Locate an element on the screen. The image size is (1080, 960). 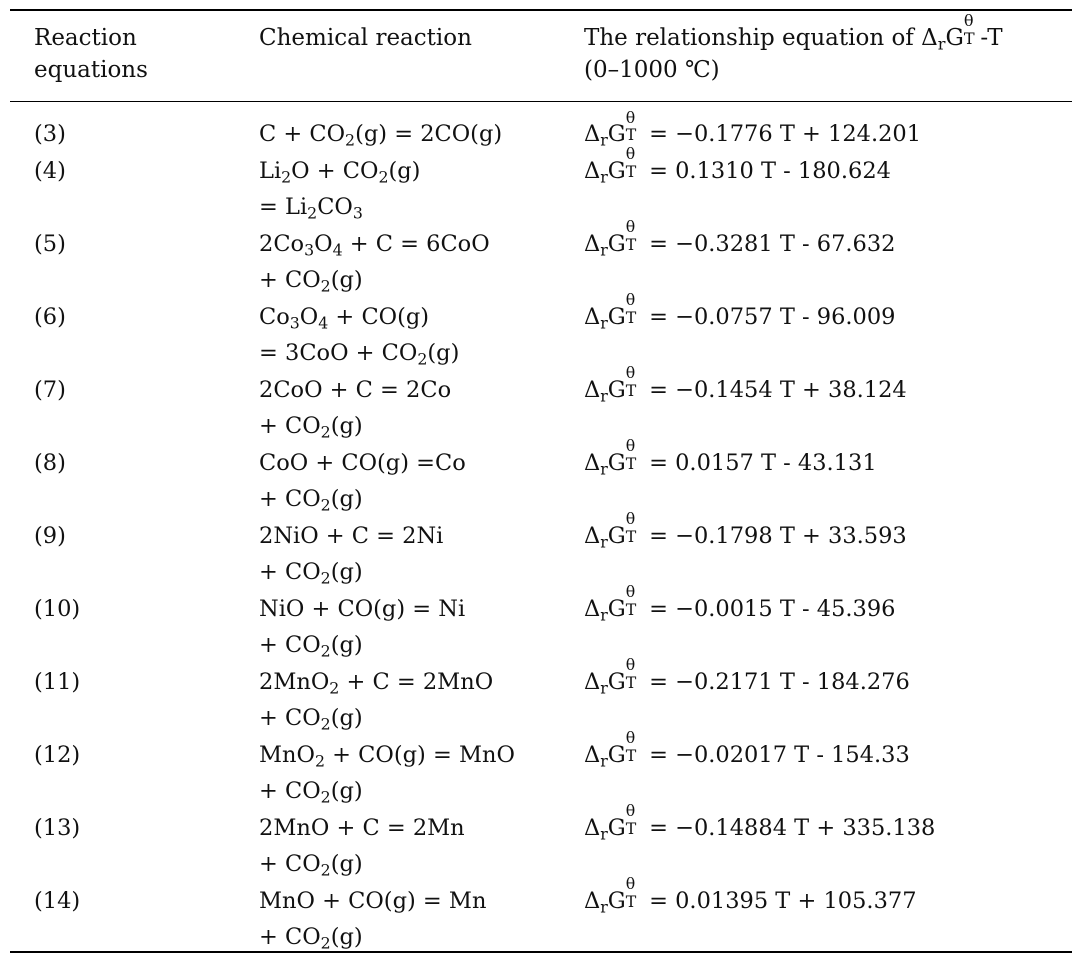
reaction-line: Li2O + CO2(g) is located at coordinates (340, 171).